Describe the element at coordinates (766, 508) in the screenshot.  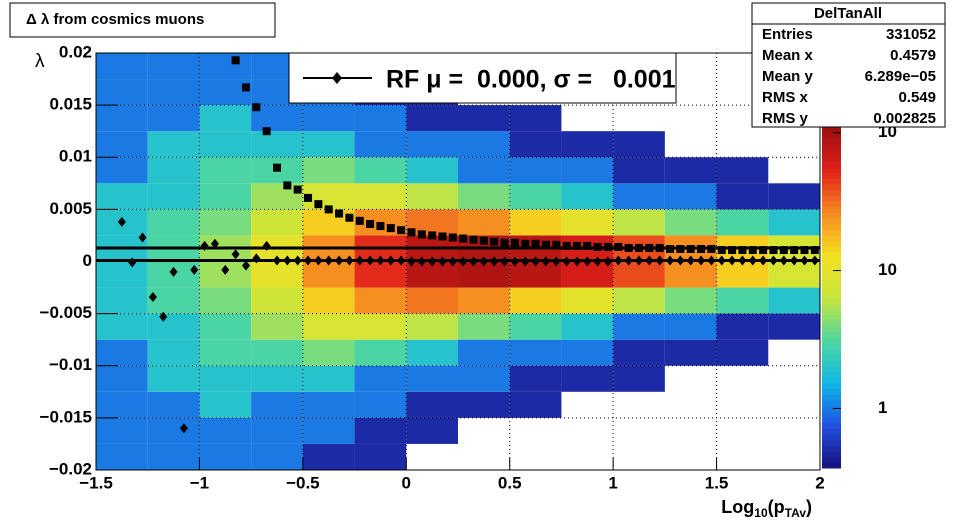
I see `x-axis-label: Log10(pTAv)` at that location.